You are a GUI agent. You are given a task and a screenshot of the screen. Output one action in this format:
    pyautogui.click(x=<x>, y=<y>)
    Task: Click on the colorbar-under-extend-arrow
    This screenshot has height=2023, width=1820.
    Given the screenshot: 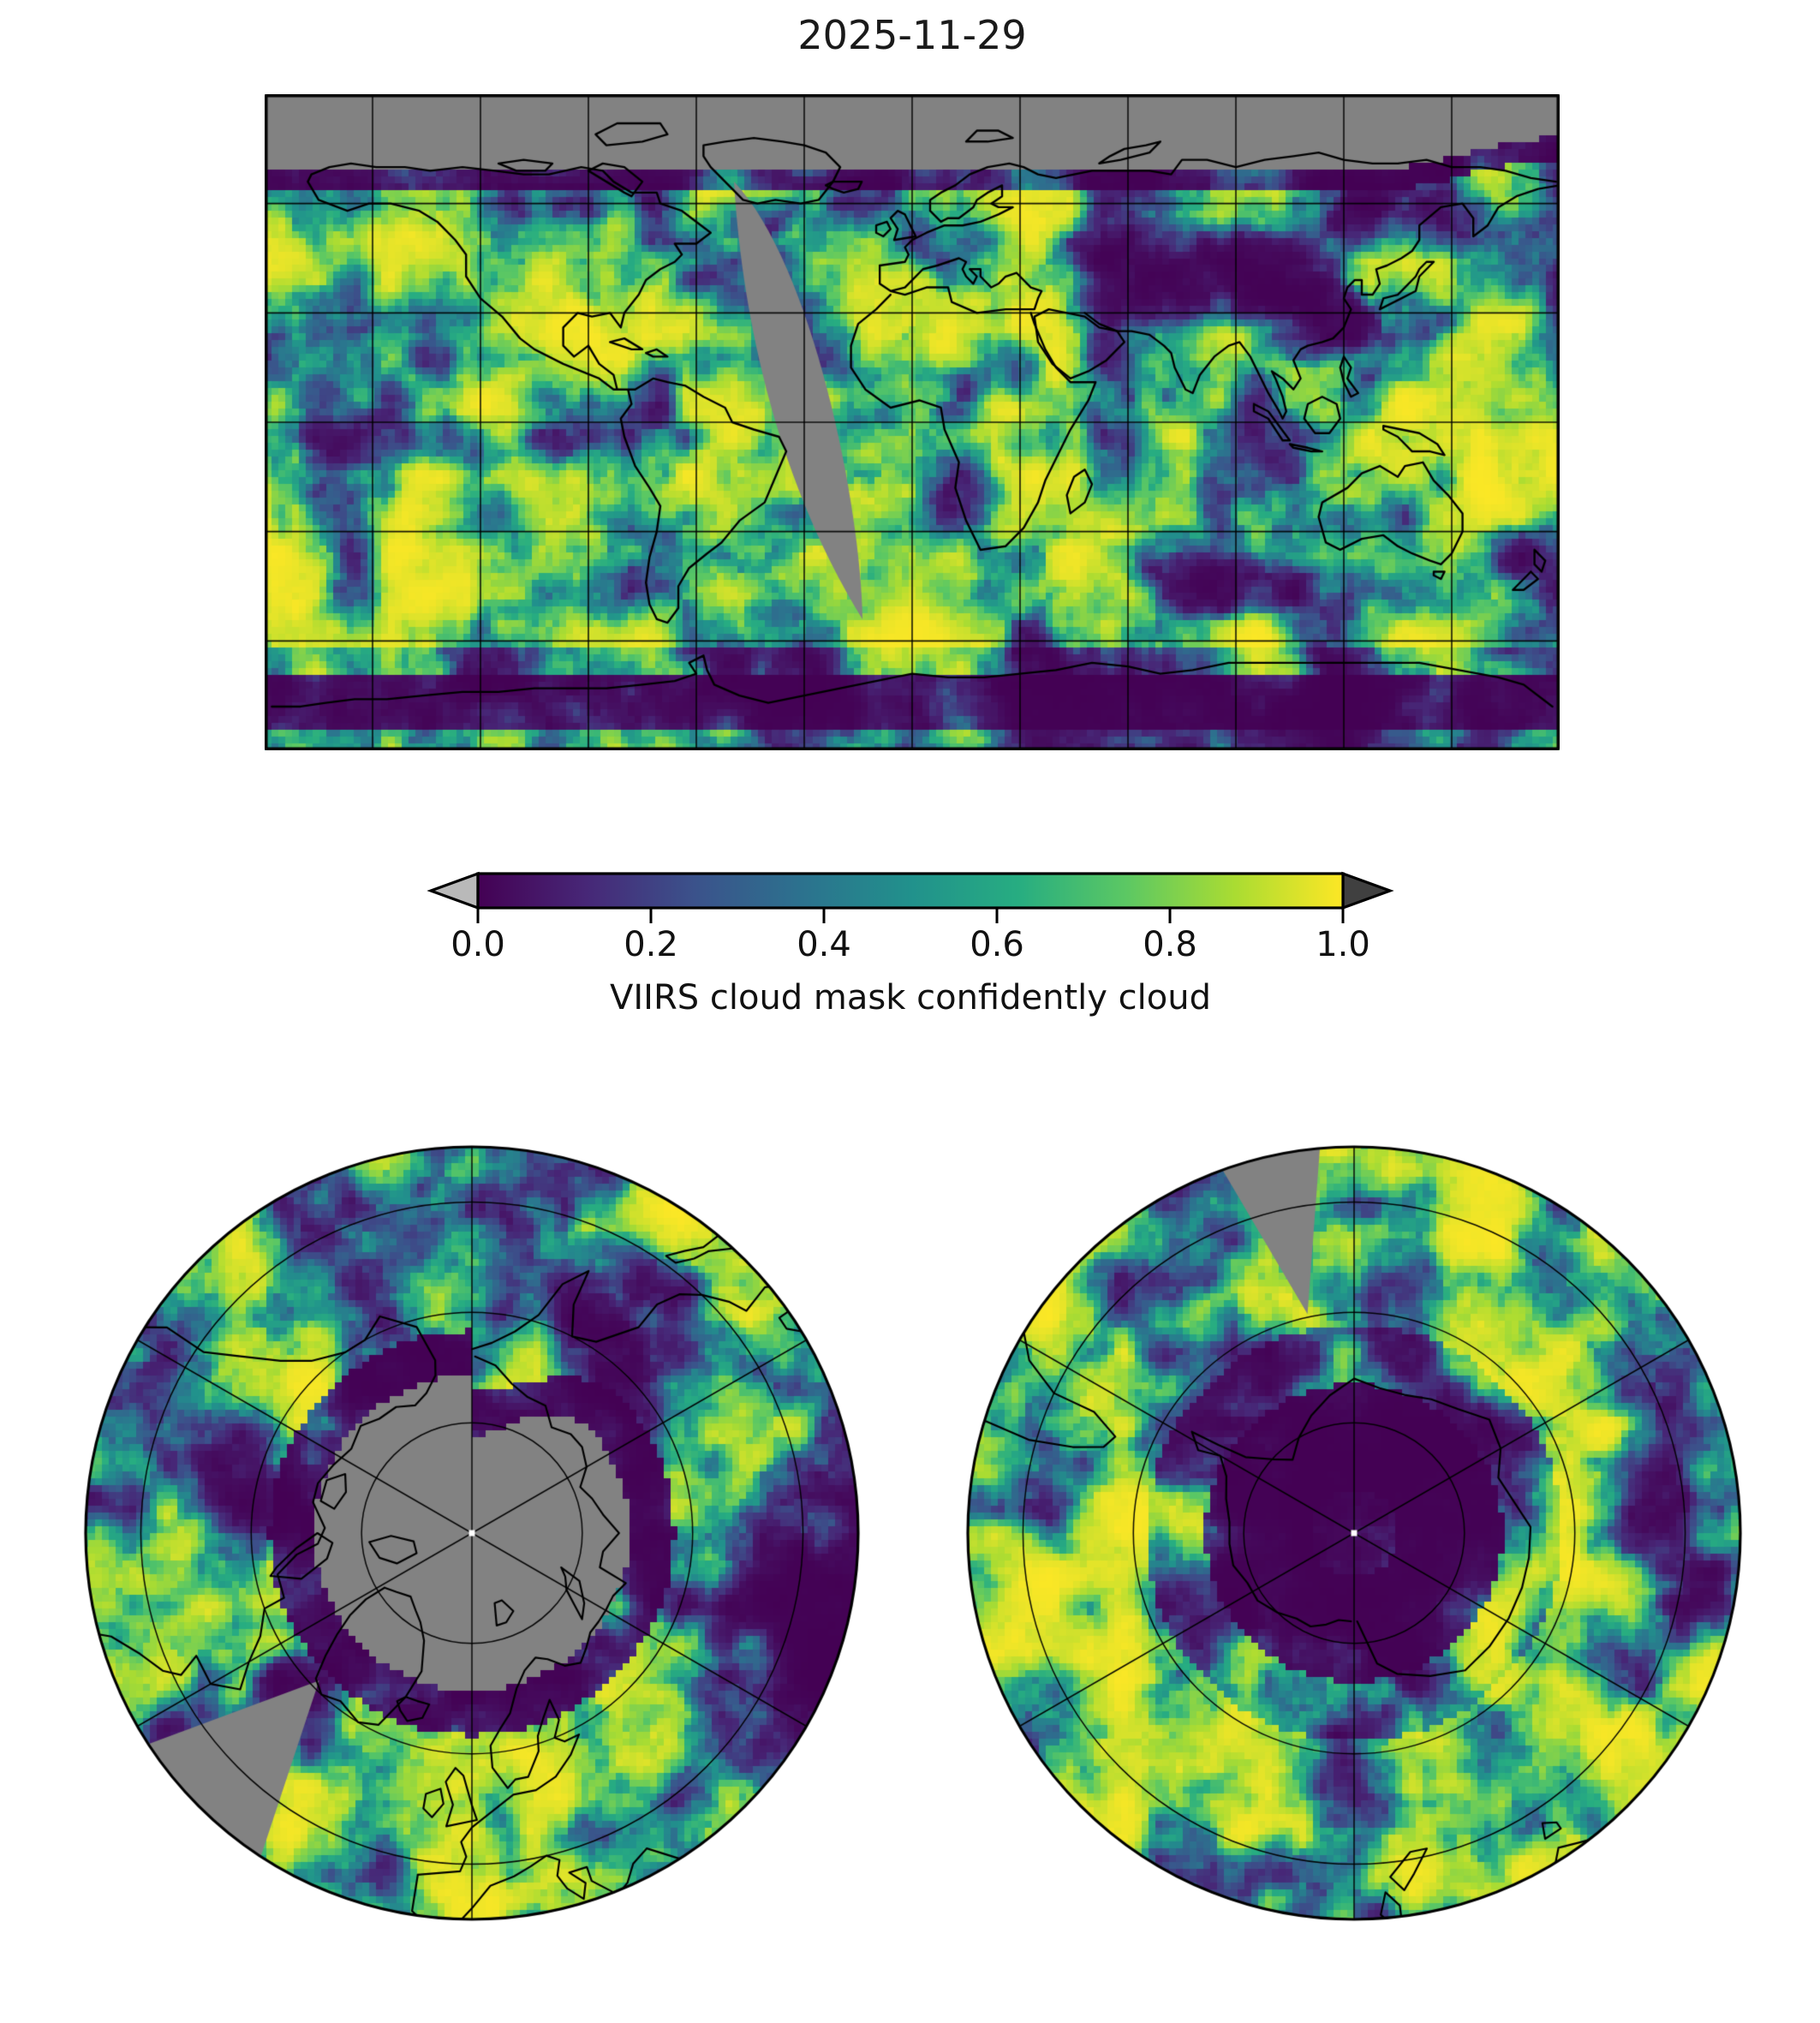 What is the action you would take?
    pyautogui.click(x=453, y=891)
    